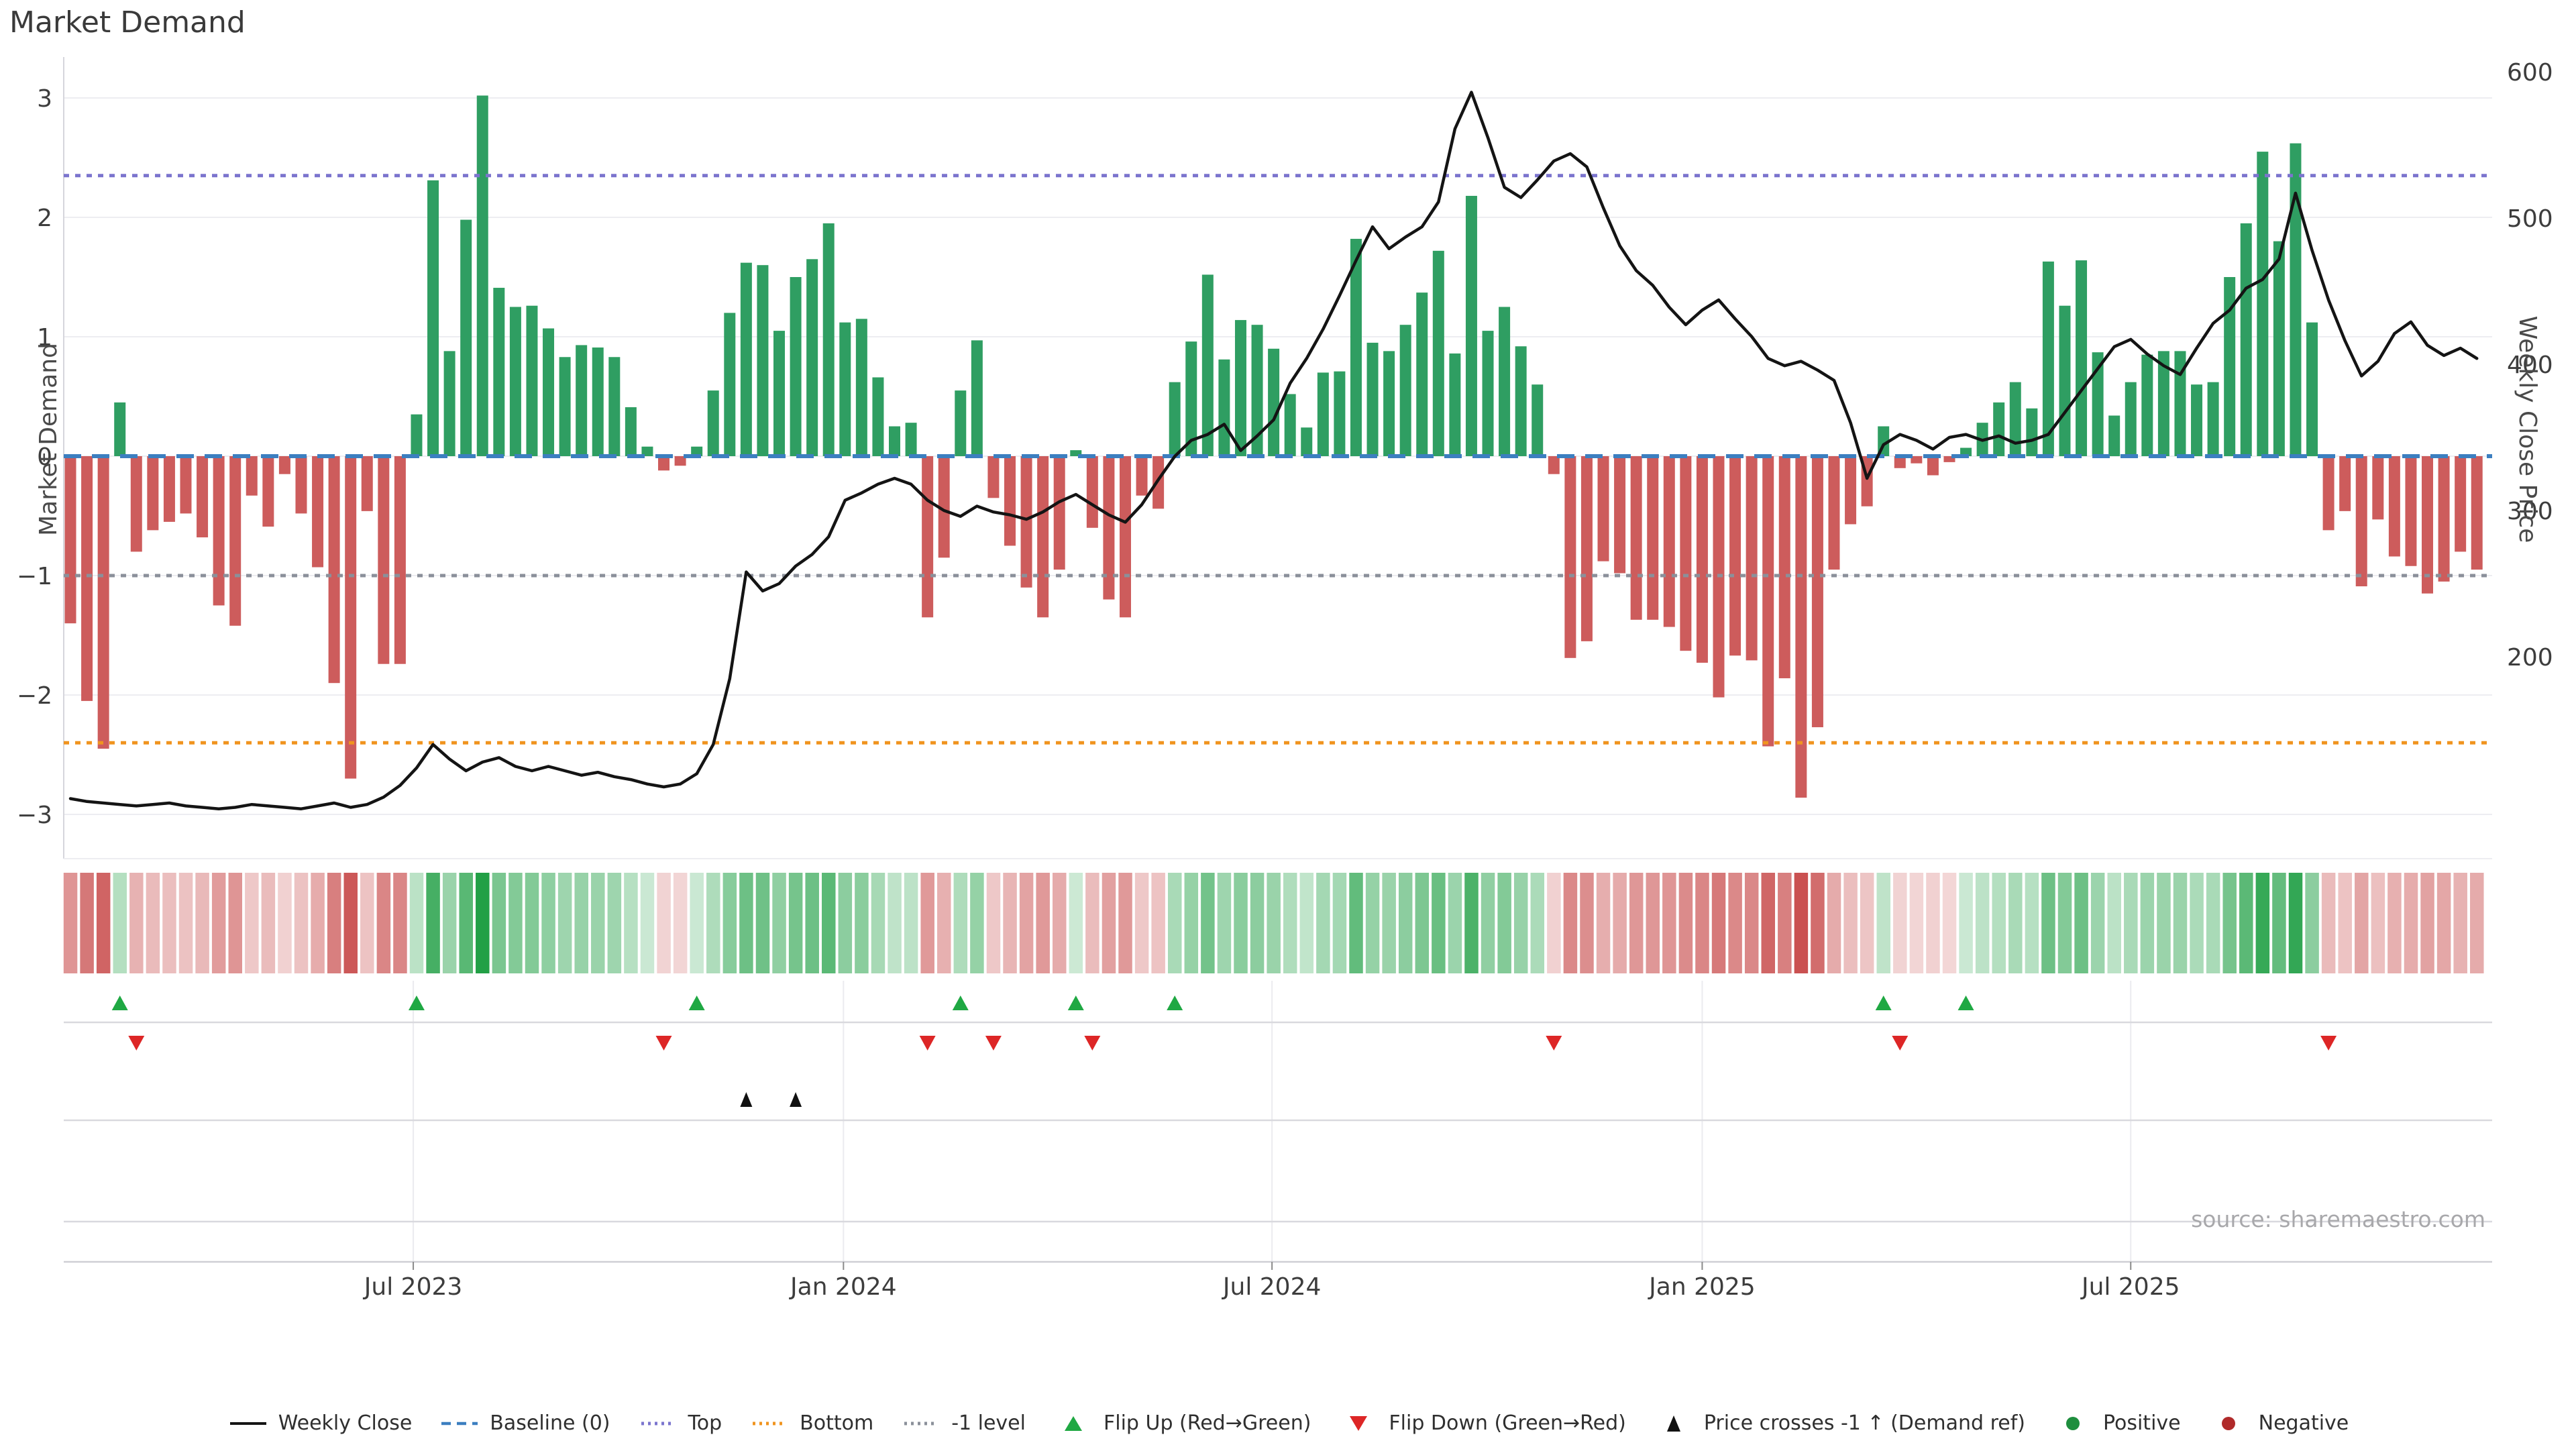 This screenshot has height=1449, width=2576. What do you see at coordinates (1073, 1423) in the screenshot?
I see `tri-up-icon` at bounding box center [1073, 1423].